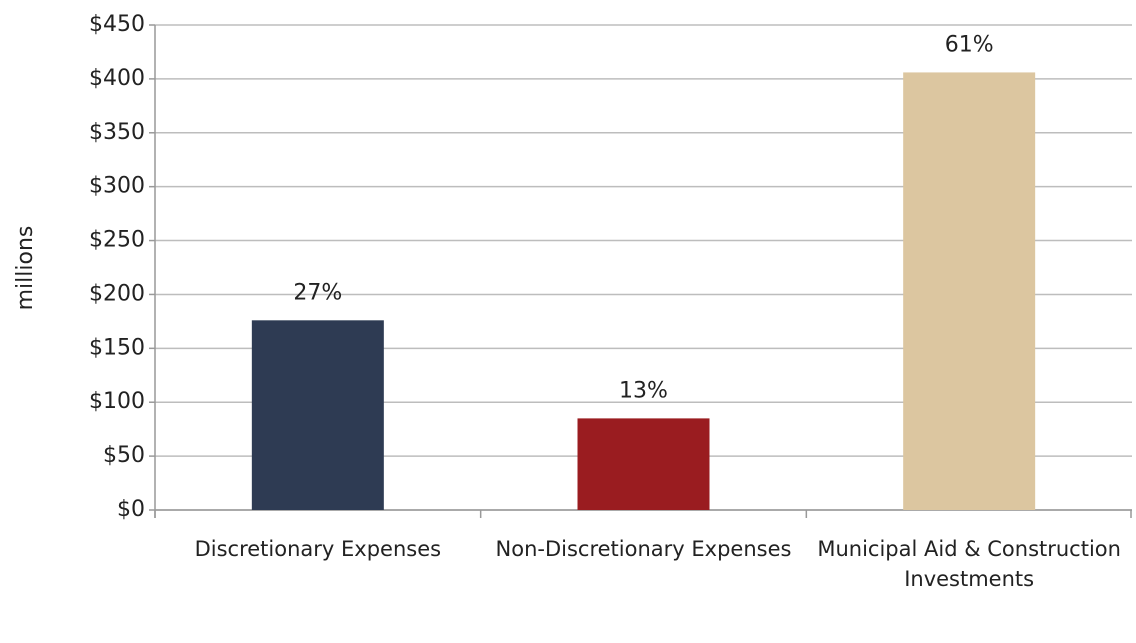 This screenshot has width=1136, height=643. I want to click on y-tick-label: $100, so click(117, 401).